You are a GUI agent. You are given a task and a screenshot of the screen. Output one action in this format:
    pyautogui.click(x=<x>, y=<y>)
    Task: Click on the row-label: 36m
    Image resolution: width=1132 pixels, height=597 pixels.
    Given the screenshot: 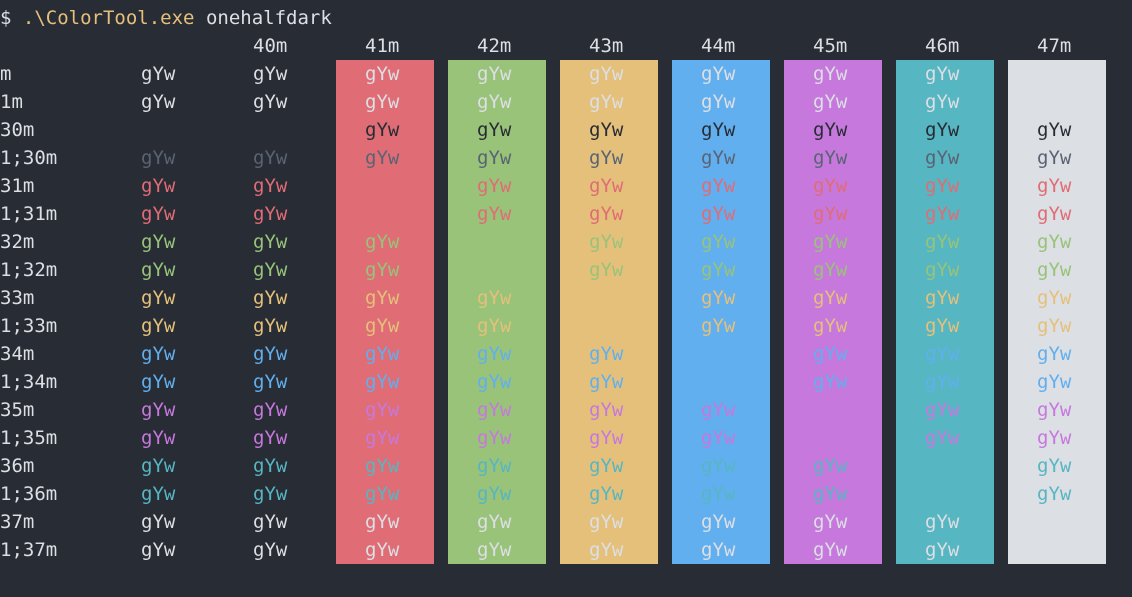 What is the action you would take?
    pyautogui.click(x=17, y=466)
    